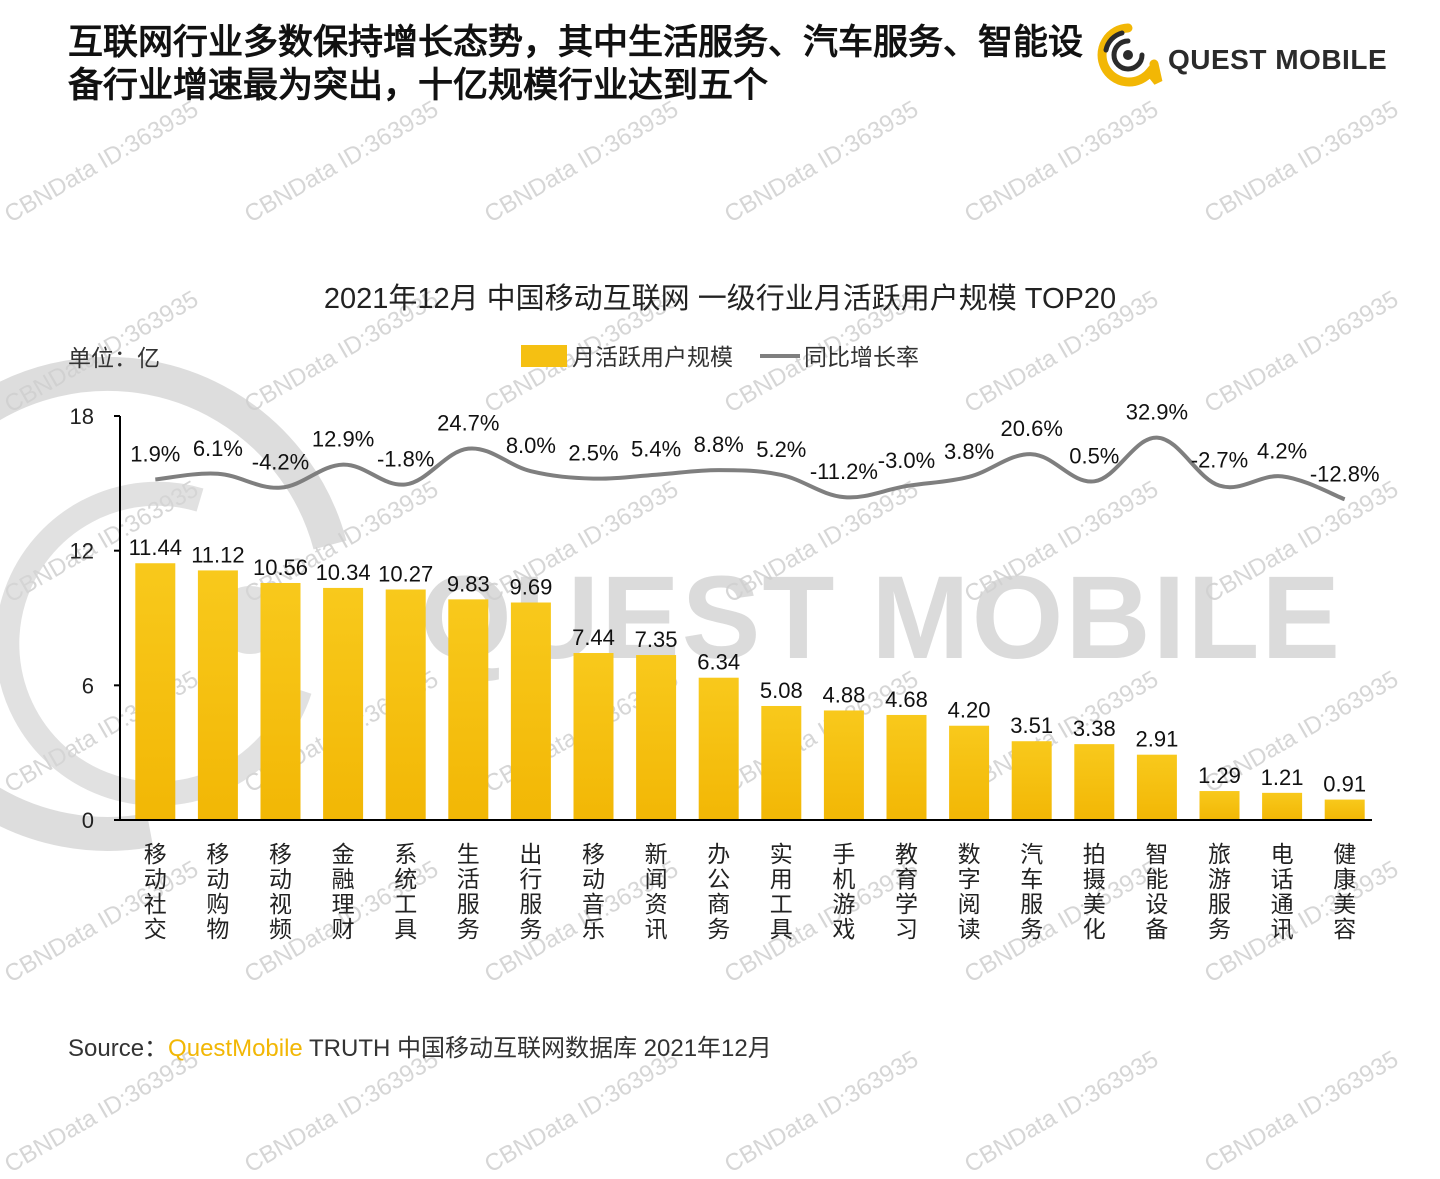  I want to click on growth-value-label: 8.0%, so click(531, 445).